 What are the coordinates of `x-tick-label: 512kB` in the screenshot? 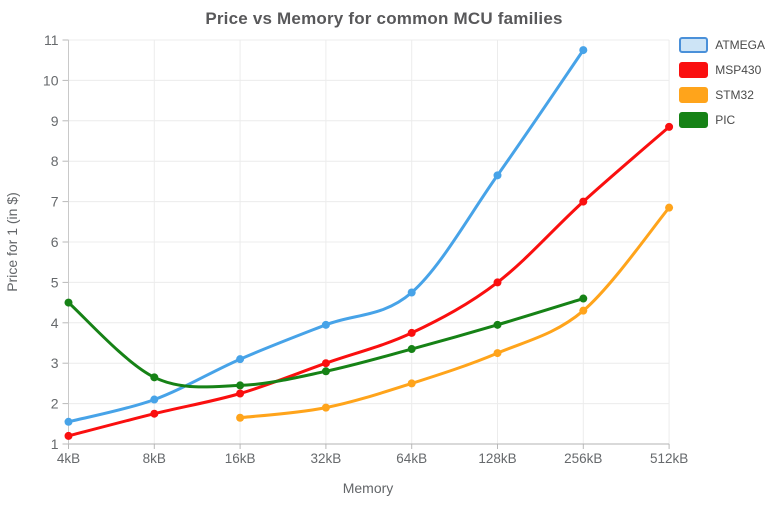 It's located at (669, 458).